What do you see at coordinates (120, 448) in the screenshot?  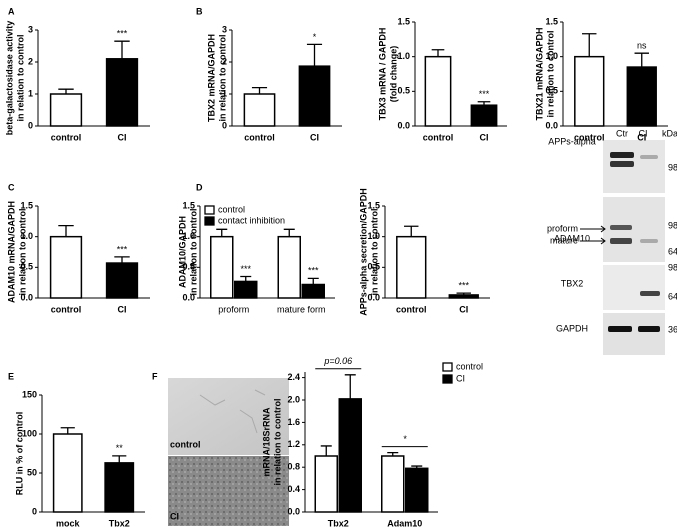 I see `annotation: **` at bounding box center [120, 448].